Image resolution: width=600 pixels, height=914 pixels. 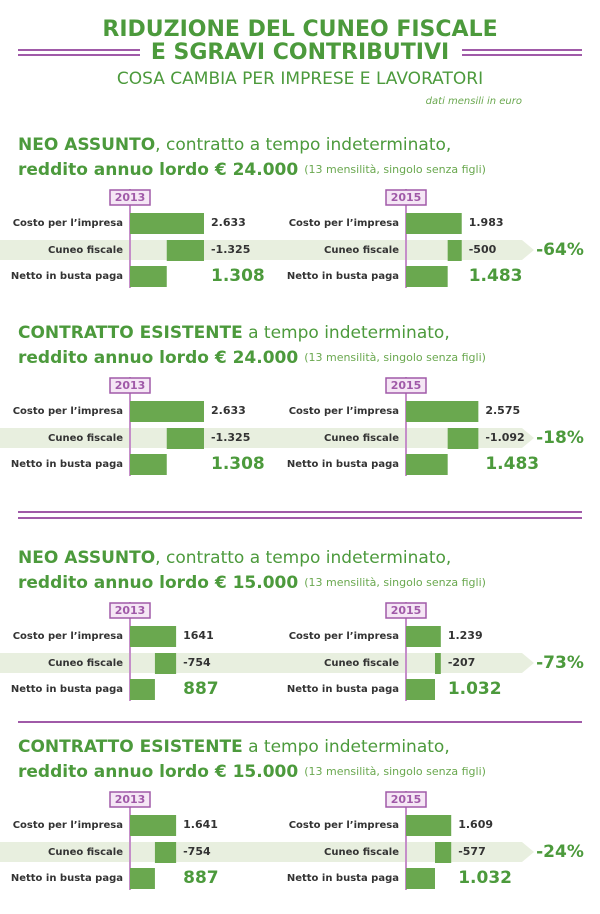 I want to click on title: E SGRAVI CONTRIBUTIVI, so click(x=300, y=52).